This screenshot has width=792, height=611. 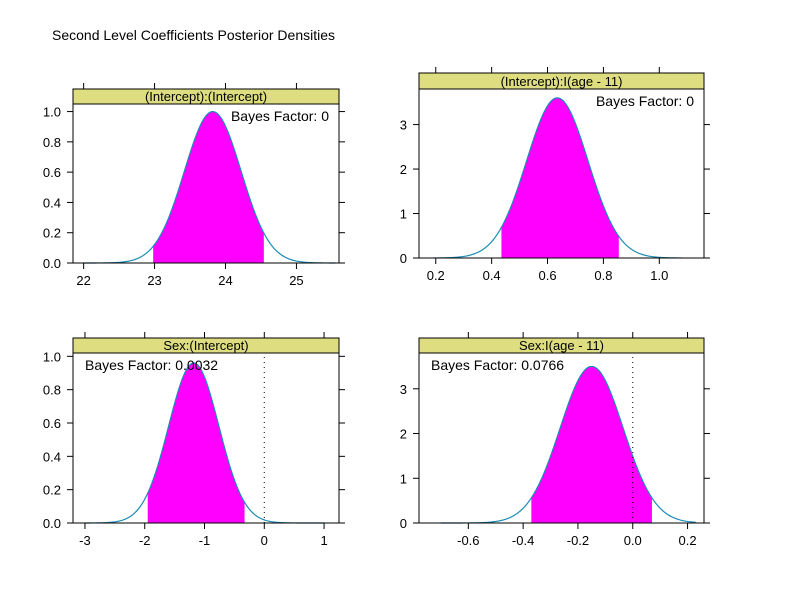 What do you see at coordinates (578, 540) in the screenshot?
I see `x-tick-label: -0.2` at bounding box center [578, 540].